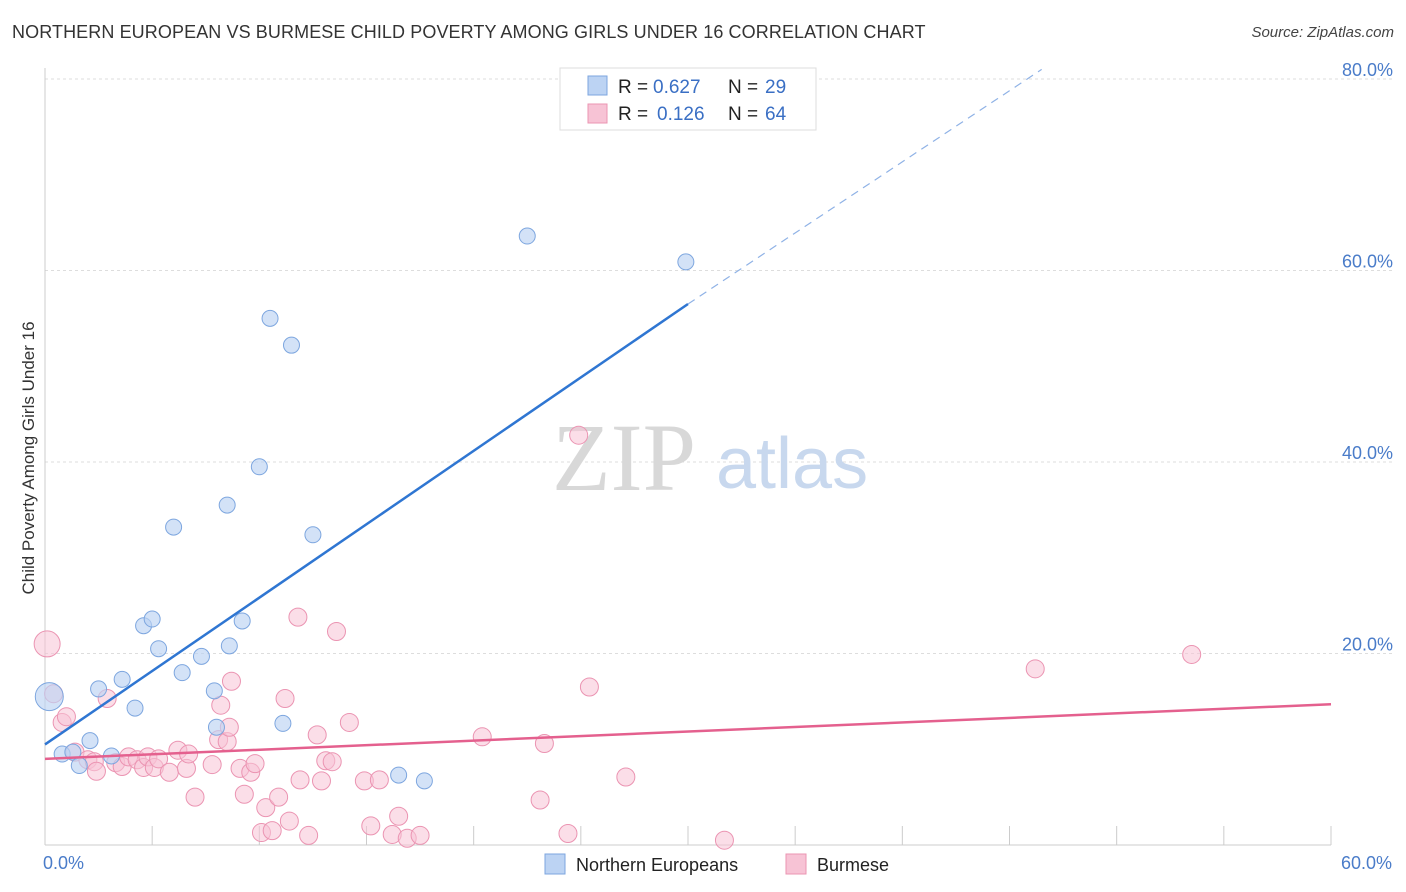 This screenshot has width=1406, height=892. I want to click on y-tick-label: 40.0%, so click(1367, 453).